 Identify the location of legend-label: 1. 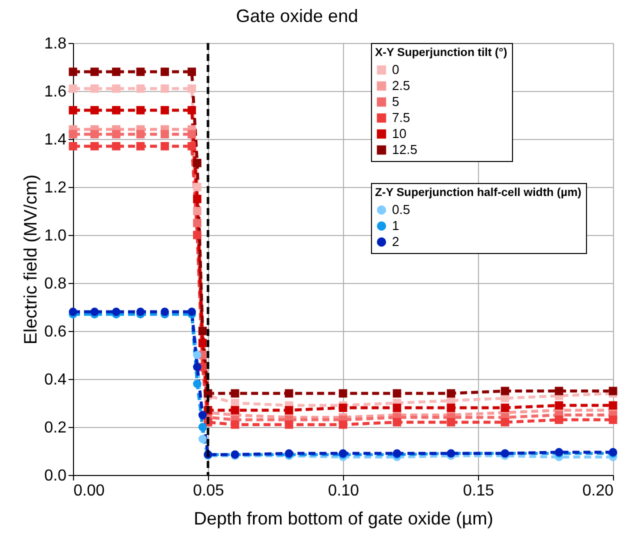
(396, 225).